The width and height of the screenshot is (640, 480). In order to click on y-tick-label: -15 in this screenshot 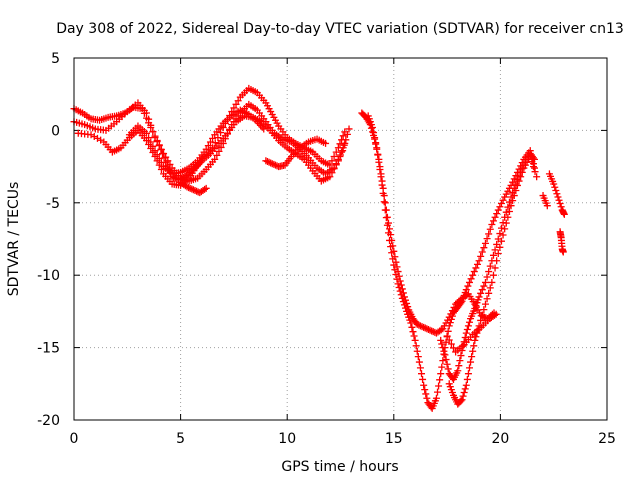, I will do `click(48, 349)`.